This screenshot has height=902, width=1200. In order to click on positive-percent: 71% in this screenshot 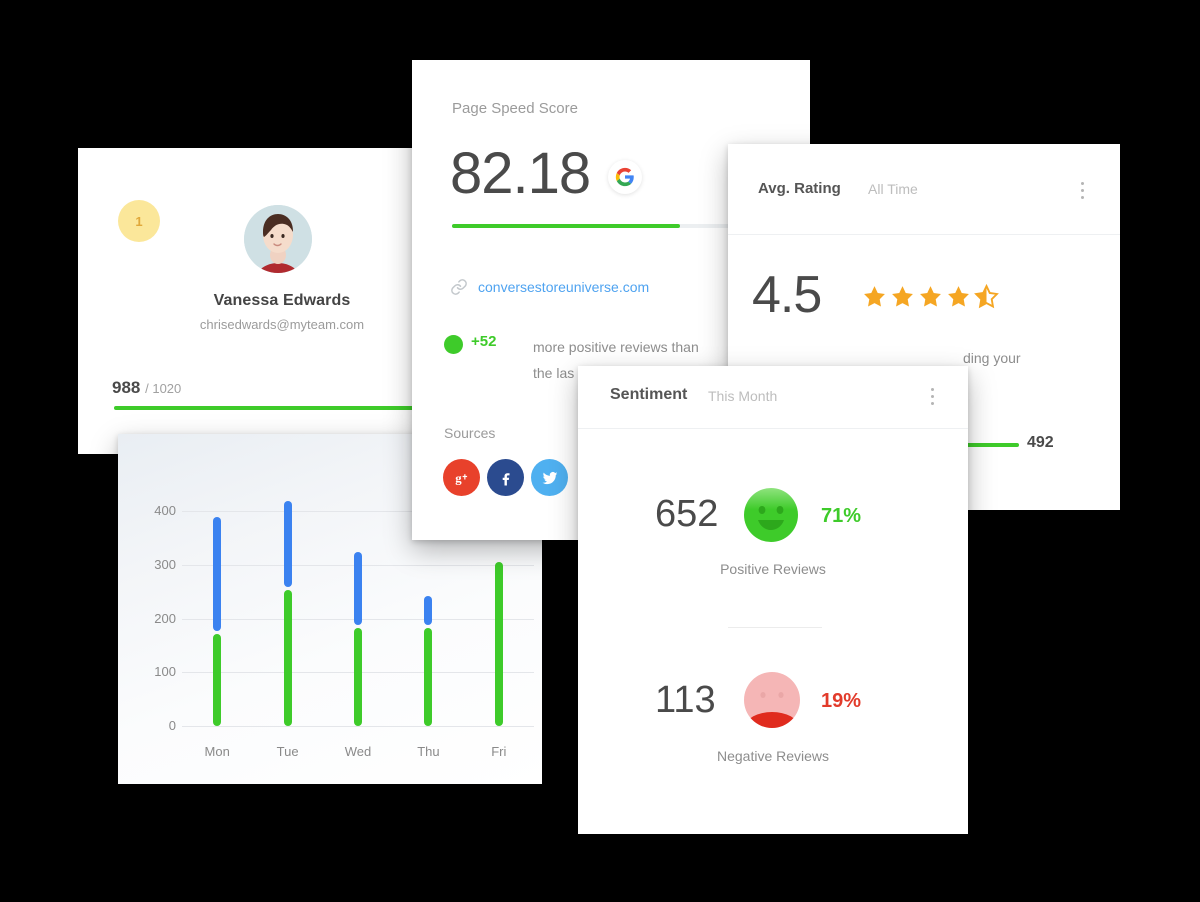, I will do `click(841, 516)`.